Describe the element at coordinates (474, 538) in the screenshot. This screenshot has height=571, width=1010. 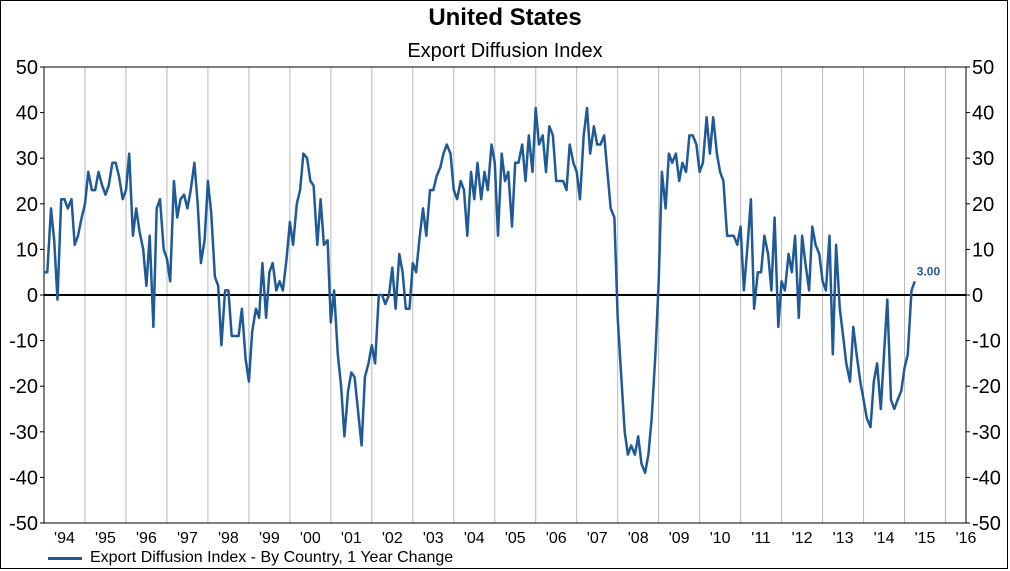
I see `x-tick-label: '04` at that location.